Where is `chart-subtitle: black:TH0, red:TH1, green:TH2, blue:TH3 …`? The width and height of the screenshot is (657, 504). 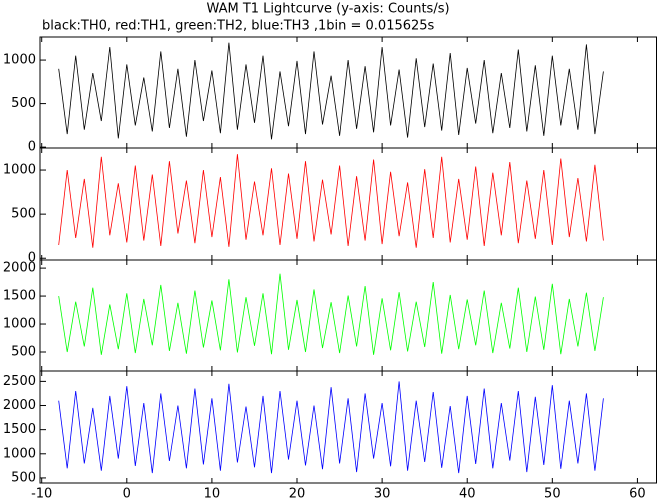
chart-subtitle: black:TH0, red:TH1, green:TH2, blue:TH3 … is located at coordinates (238, 26).